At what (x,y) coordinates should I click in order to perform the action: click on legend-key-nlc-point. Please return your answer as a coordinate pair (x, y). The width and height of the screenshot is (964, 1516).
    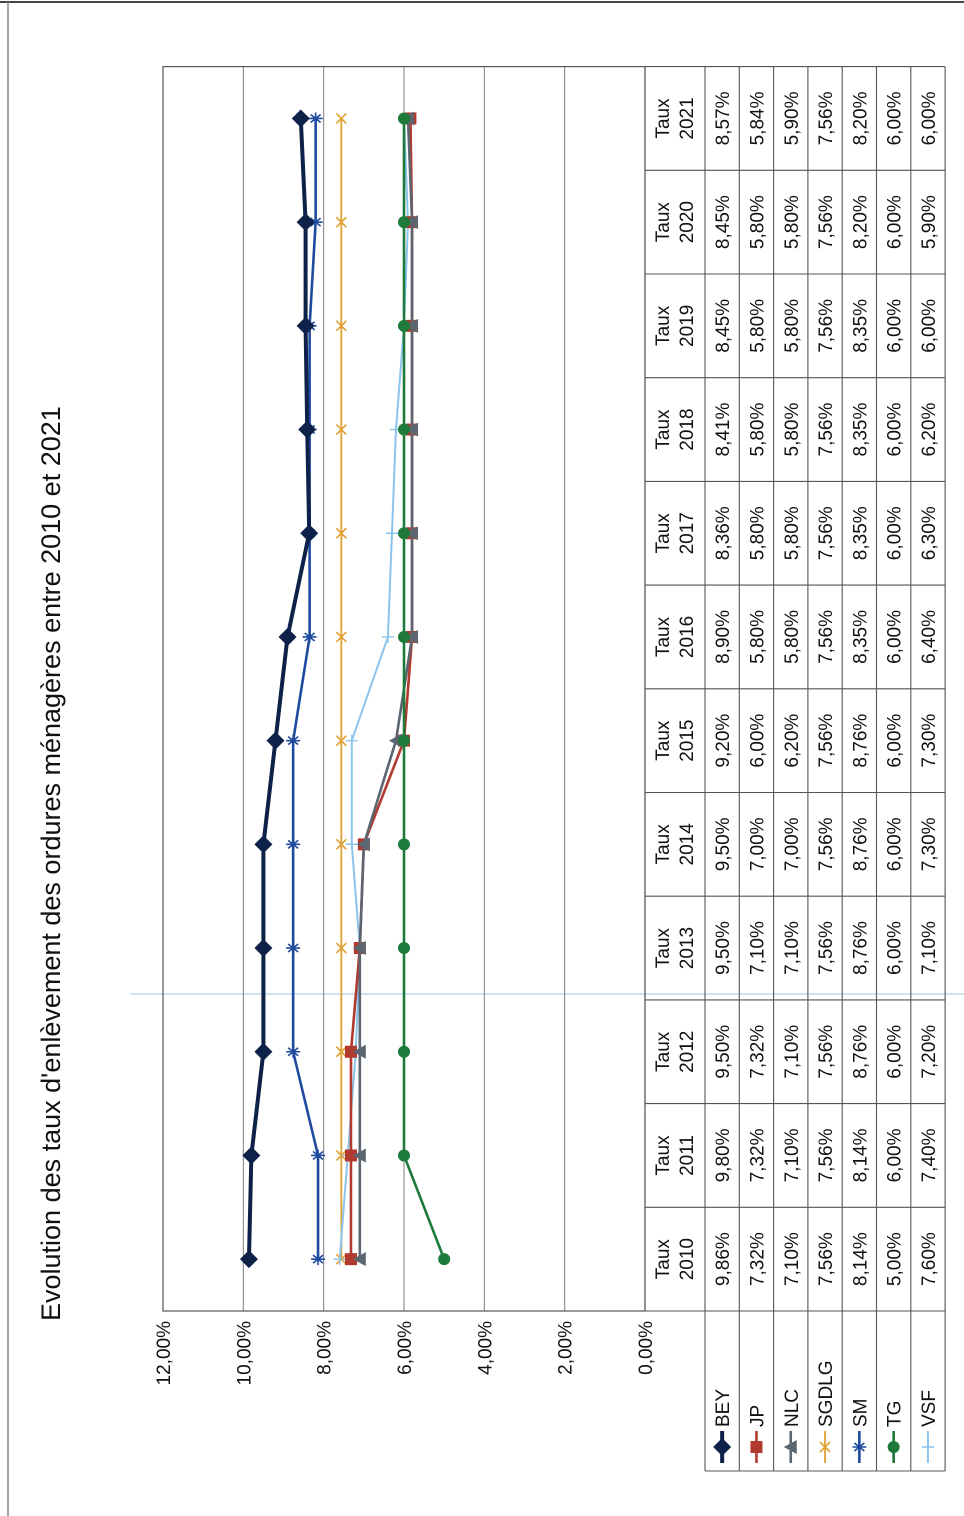
    Looking at the image, I should click on (790, 1447).